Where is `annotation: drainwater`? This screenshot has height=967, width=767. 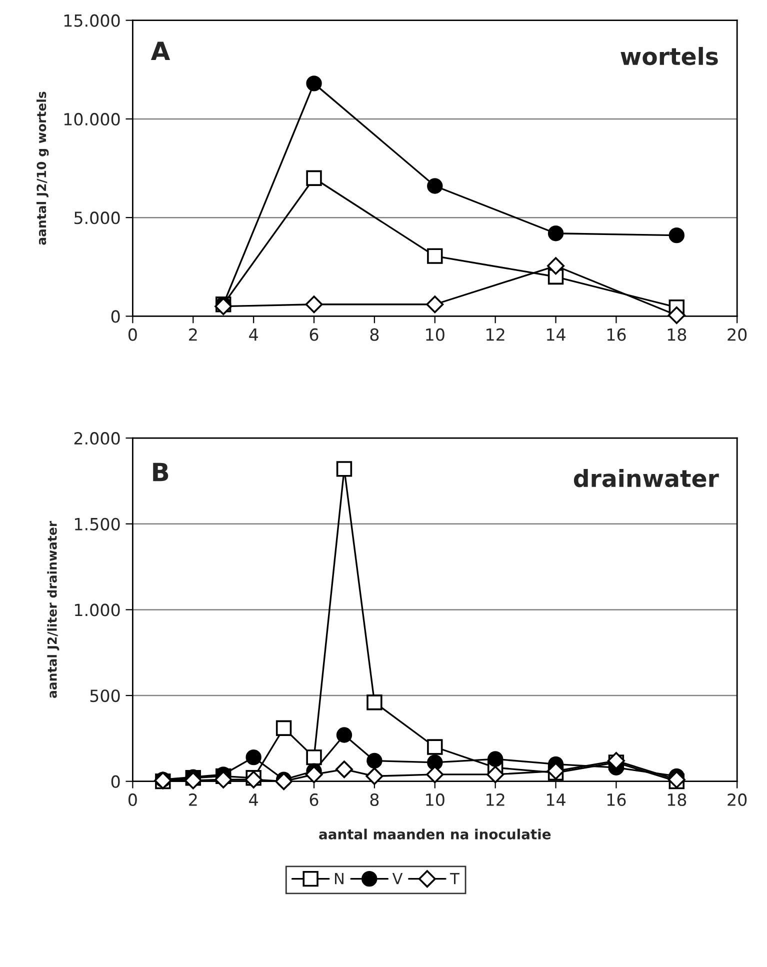 annotation: drainwater is located at coordinates (646, 478).